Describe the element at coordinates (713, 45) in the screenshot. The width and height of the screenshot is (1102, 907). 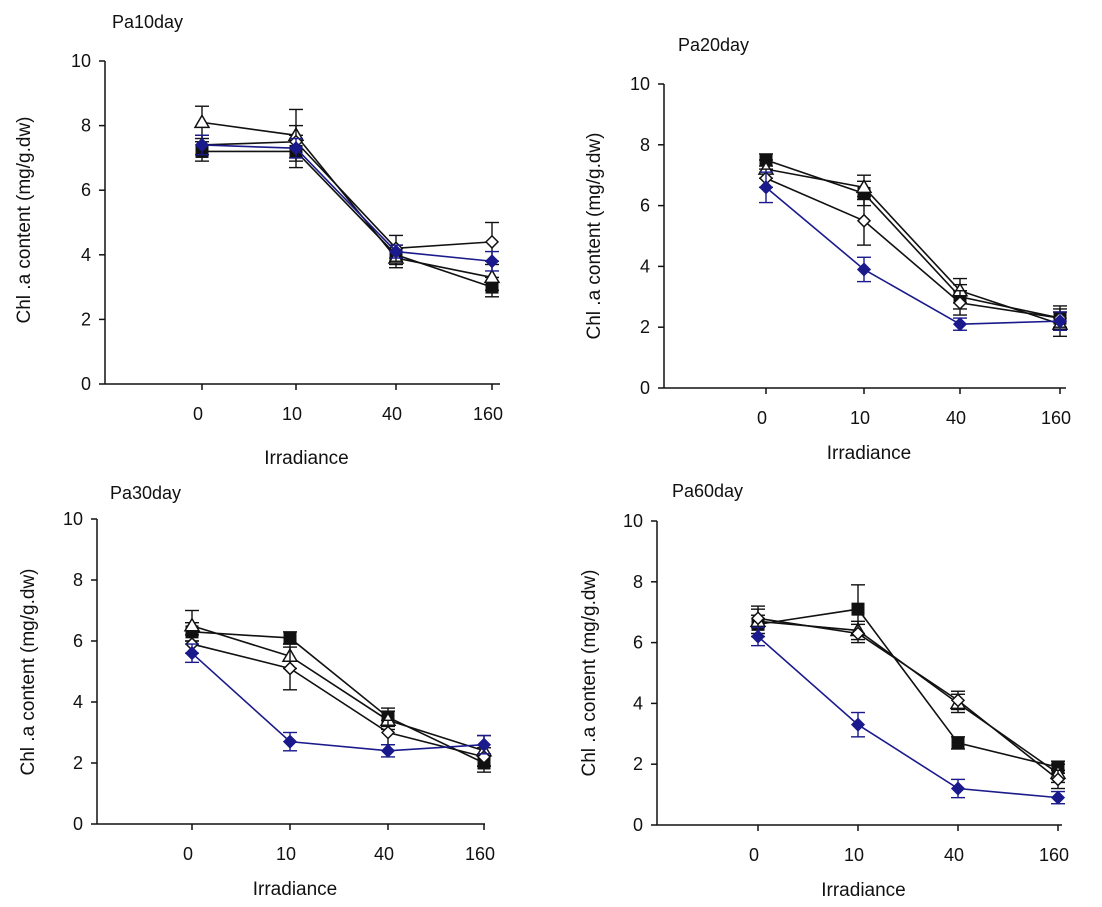
I see `chart-title: Pa20day` at that location.